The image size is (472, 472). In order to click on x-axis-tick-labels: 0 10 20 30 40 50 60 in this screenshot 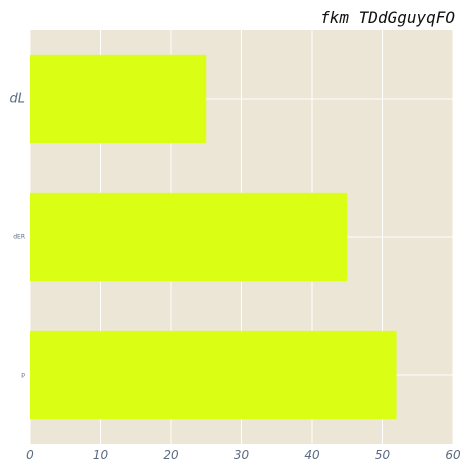, I will do `click(243, 455)`.